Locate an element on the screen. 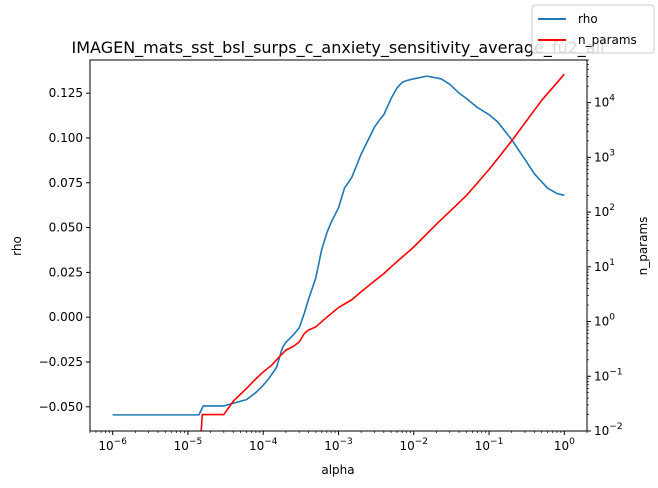 The image size is (658, 488). legend-label-rho: rho is located at coordinates (588, 19).